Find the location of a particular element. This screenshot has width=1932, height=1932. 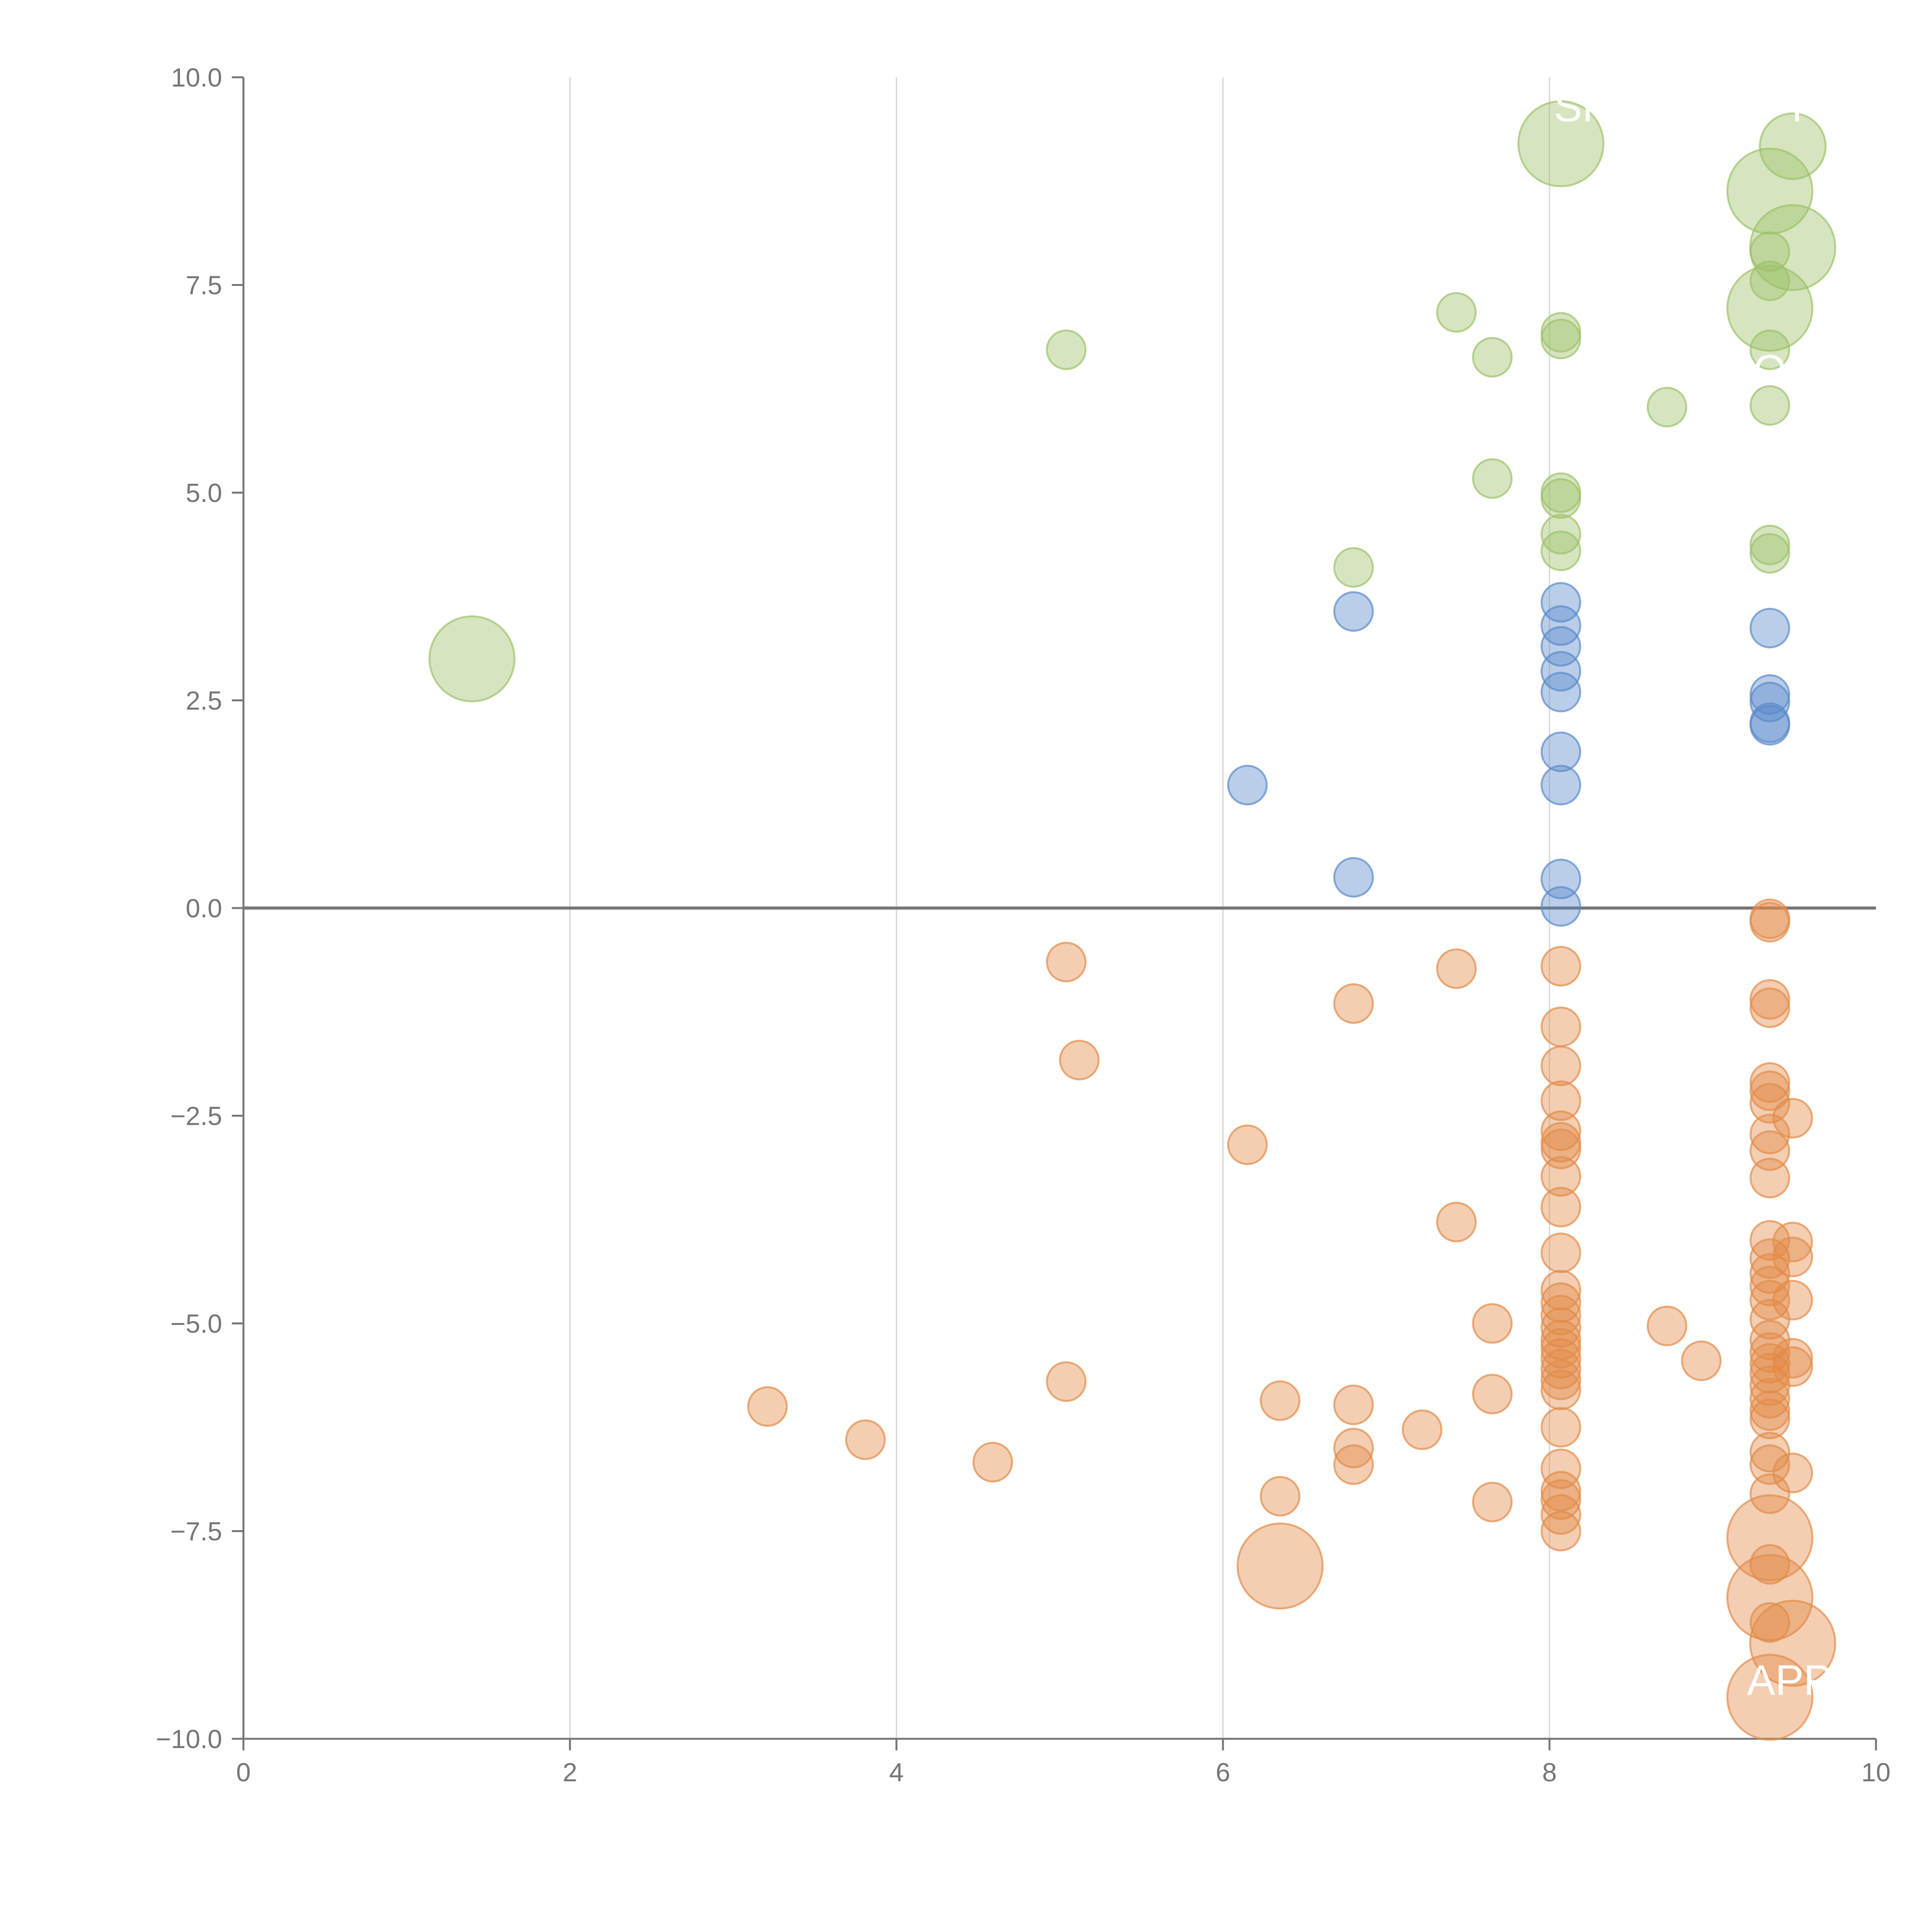

x-tick-label: 2 is located at coordinates (570, 1772).